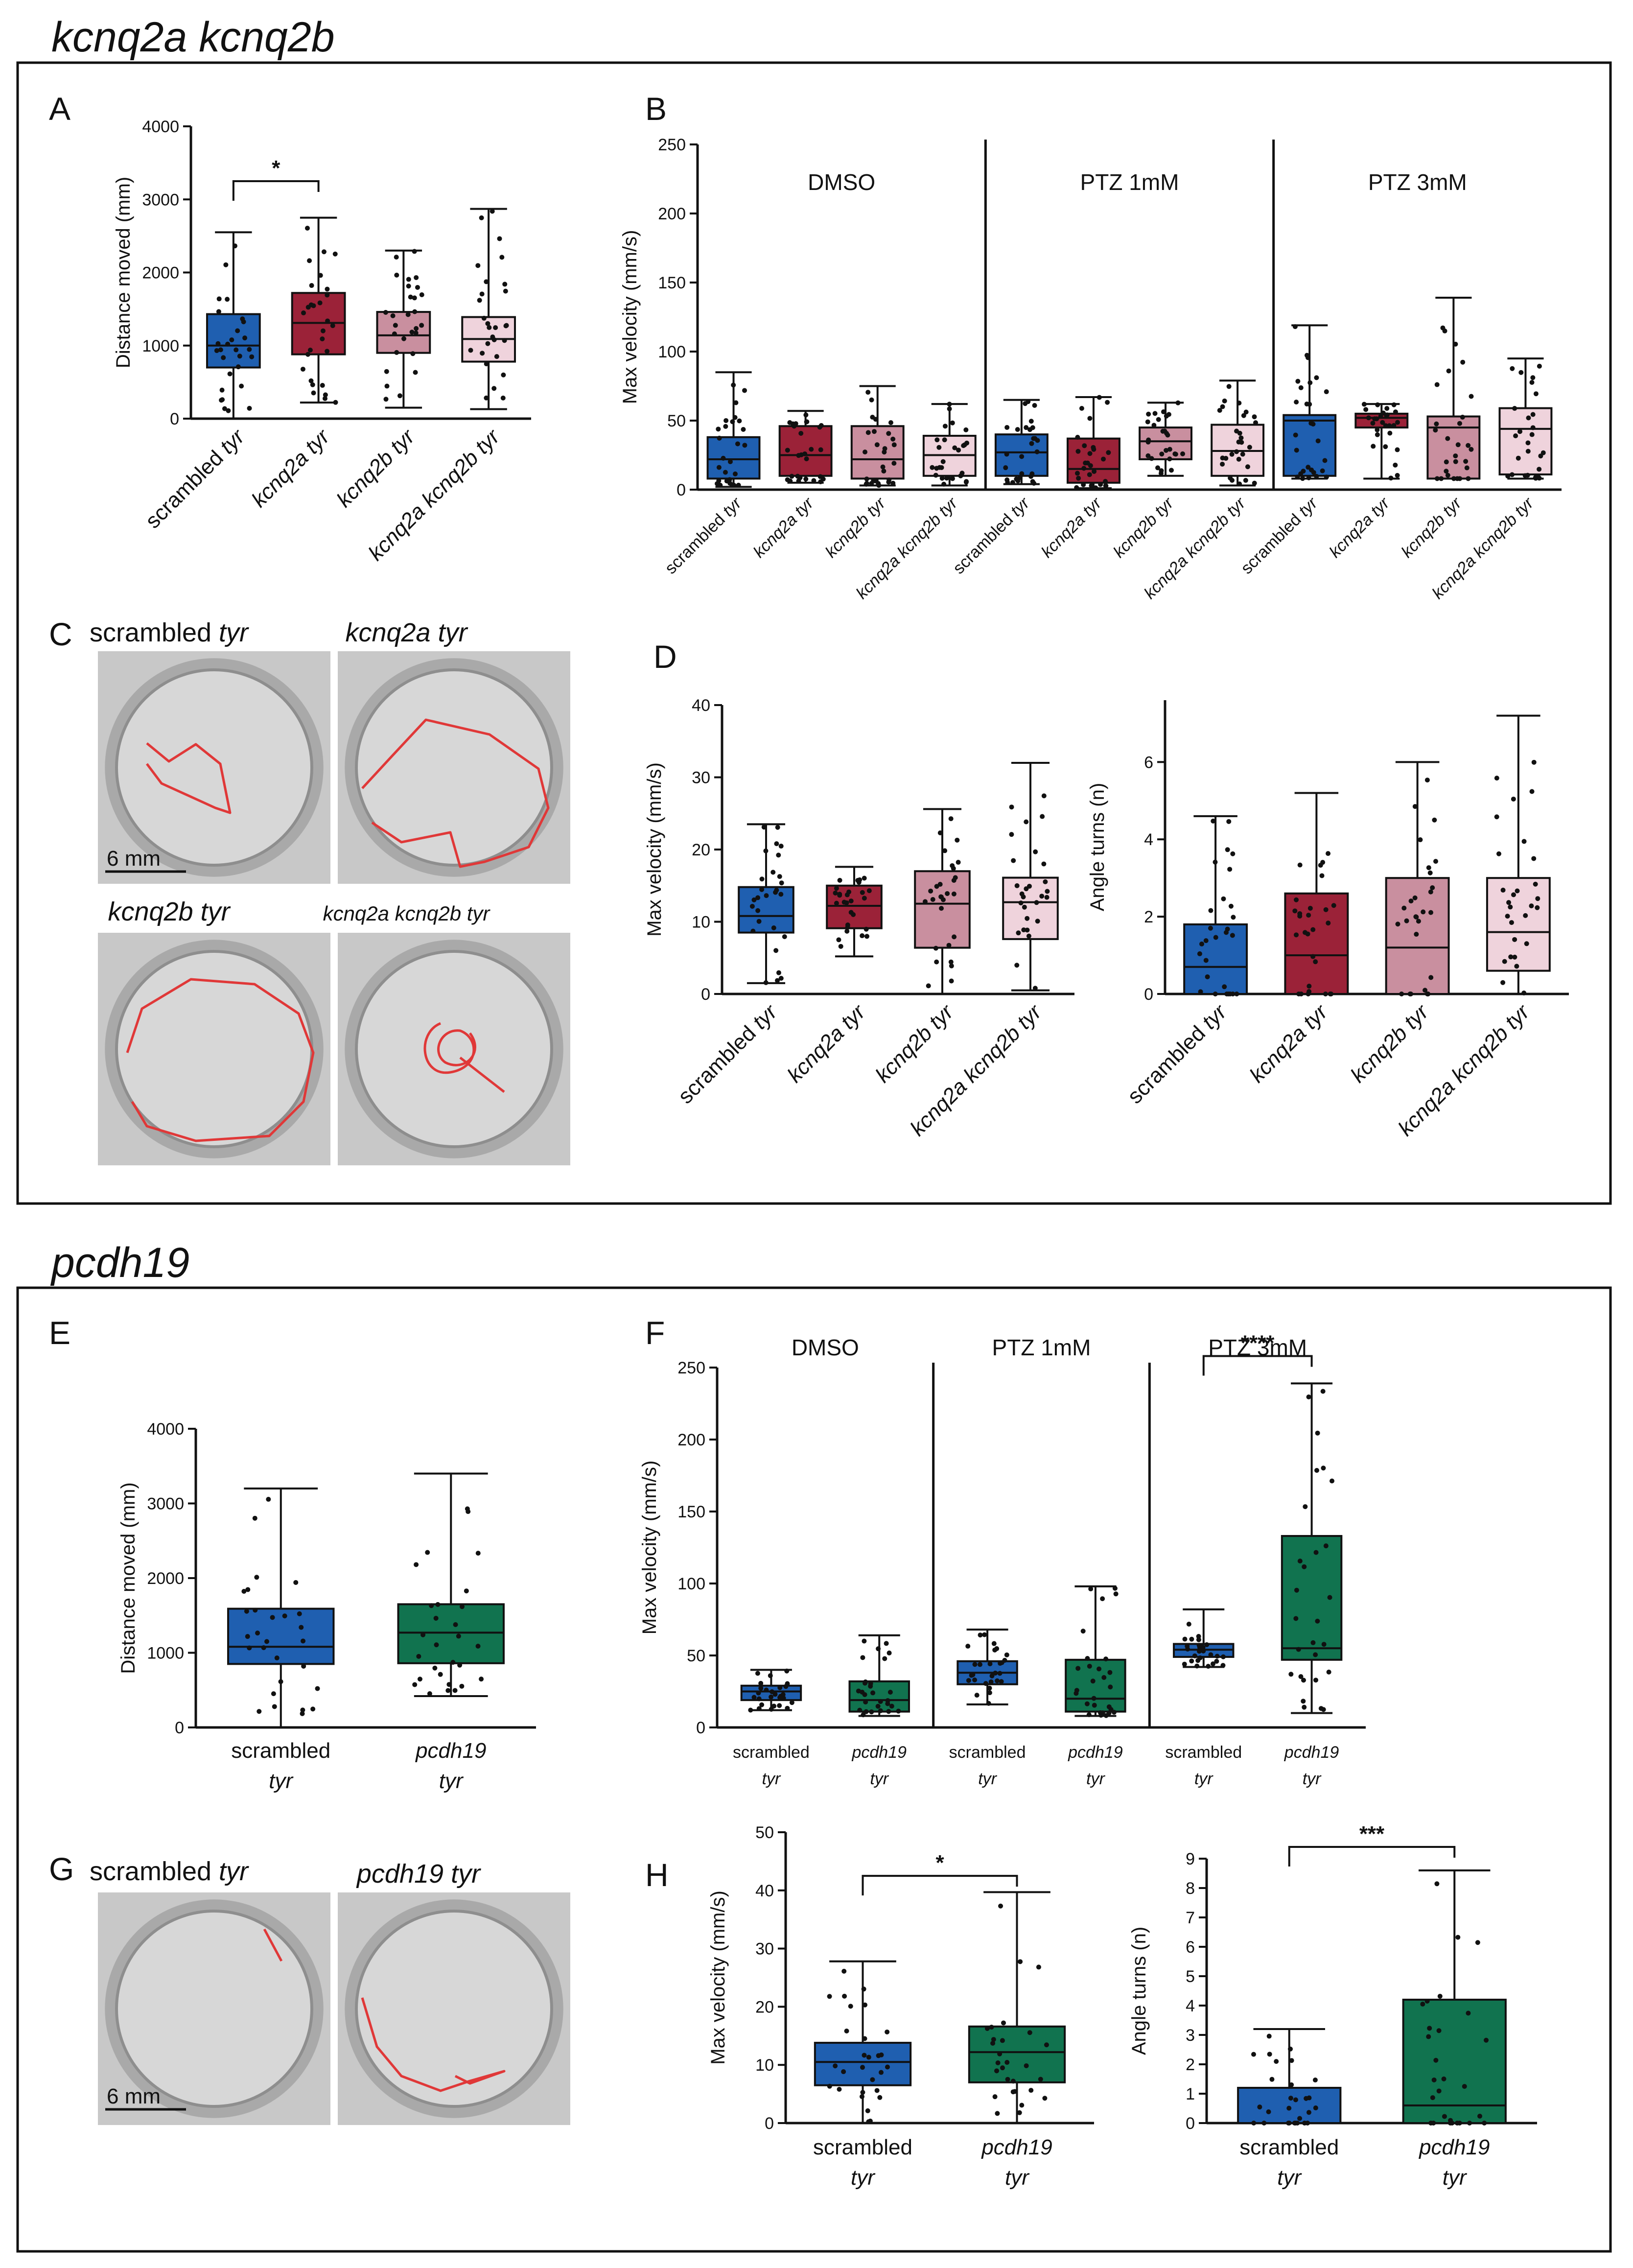 This screenshot has width=1633, height=2268. I want to click on swim-track, so click(220, 1060).